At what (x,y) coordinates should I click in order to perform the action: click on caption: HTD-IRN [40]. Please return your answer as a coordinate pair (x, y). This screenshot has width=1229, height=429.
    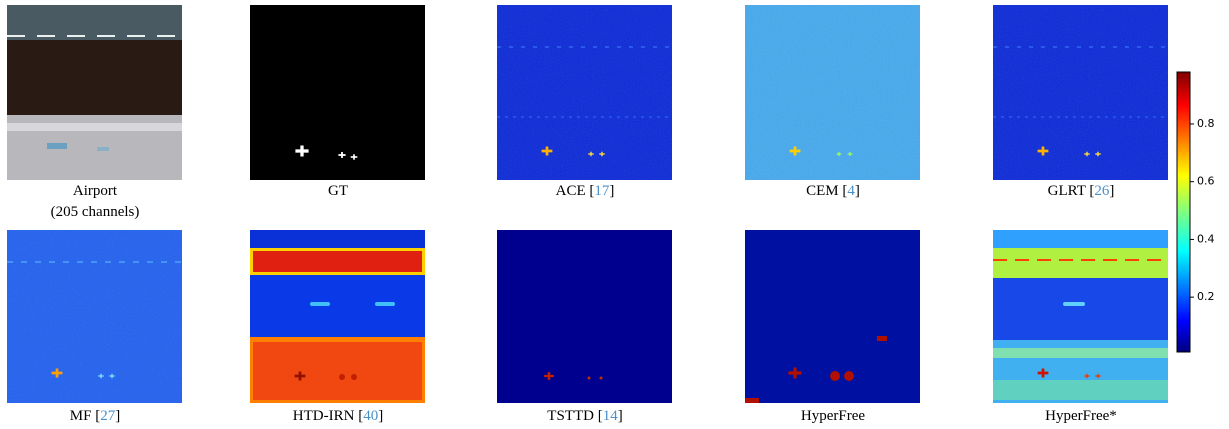
    Looking at the image, I should click on (338, 416).